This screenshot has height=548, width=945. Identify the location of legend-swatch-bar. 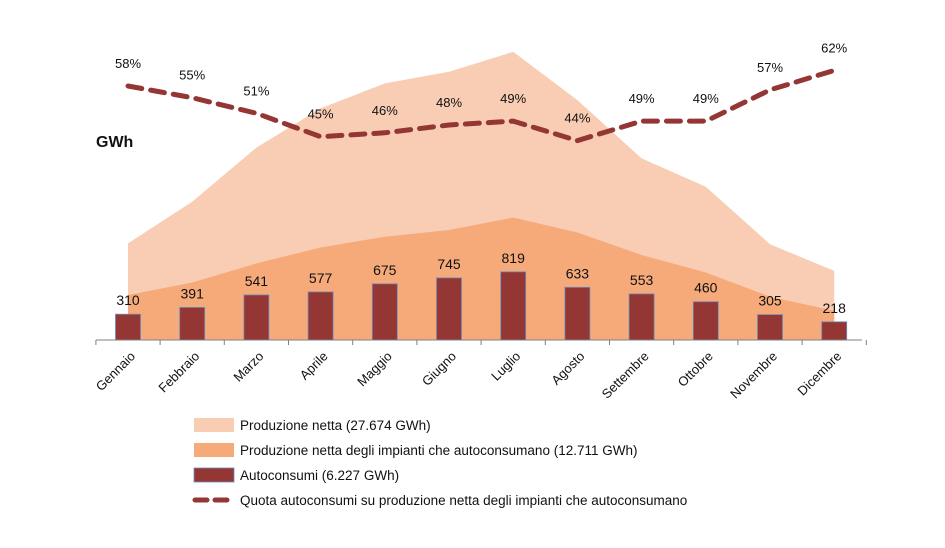
(214, 475).